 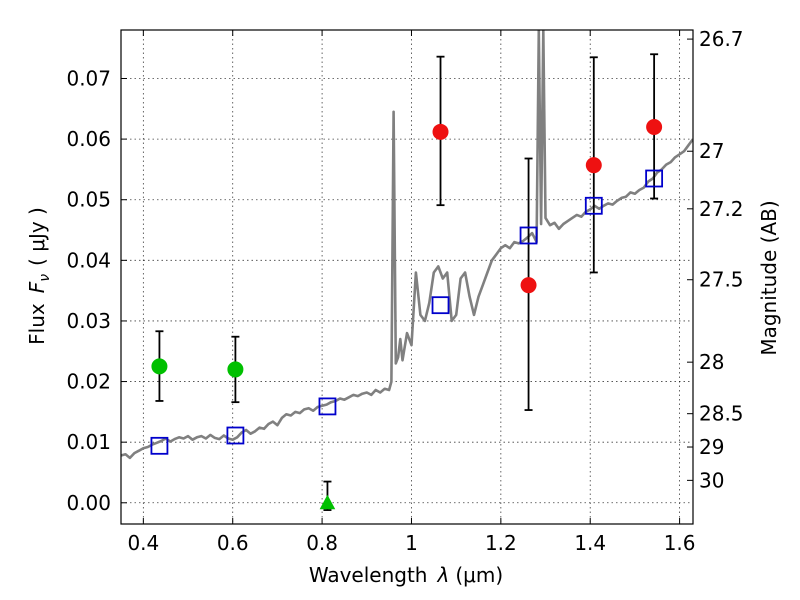 I want to click on observed-green-triangle, so click(x=327, y=502).